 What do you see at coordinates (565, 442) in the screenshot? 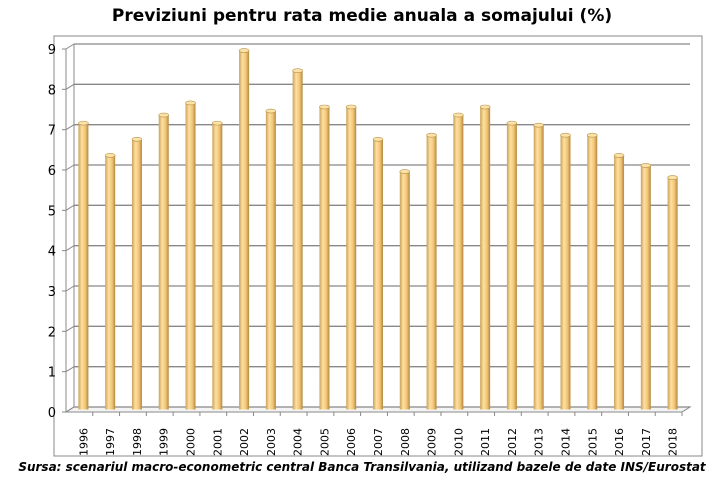
I see `x-tick-label: 2014` at bounding box center [565, 442].